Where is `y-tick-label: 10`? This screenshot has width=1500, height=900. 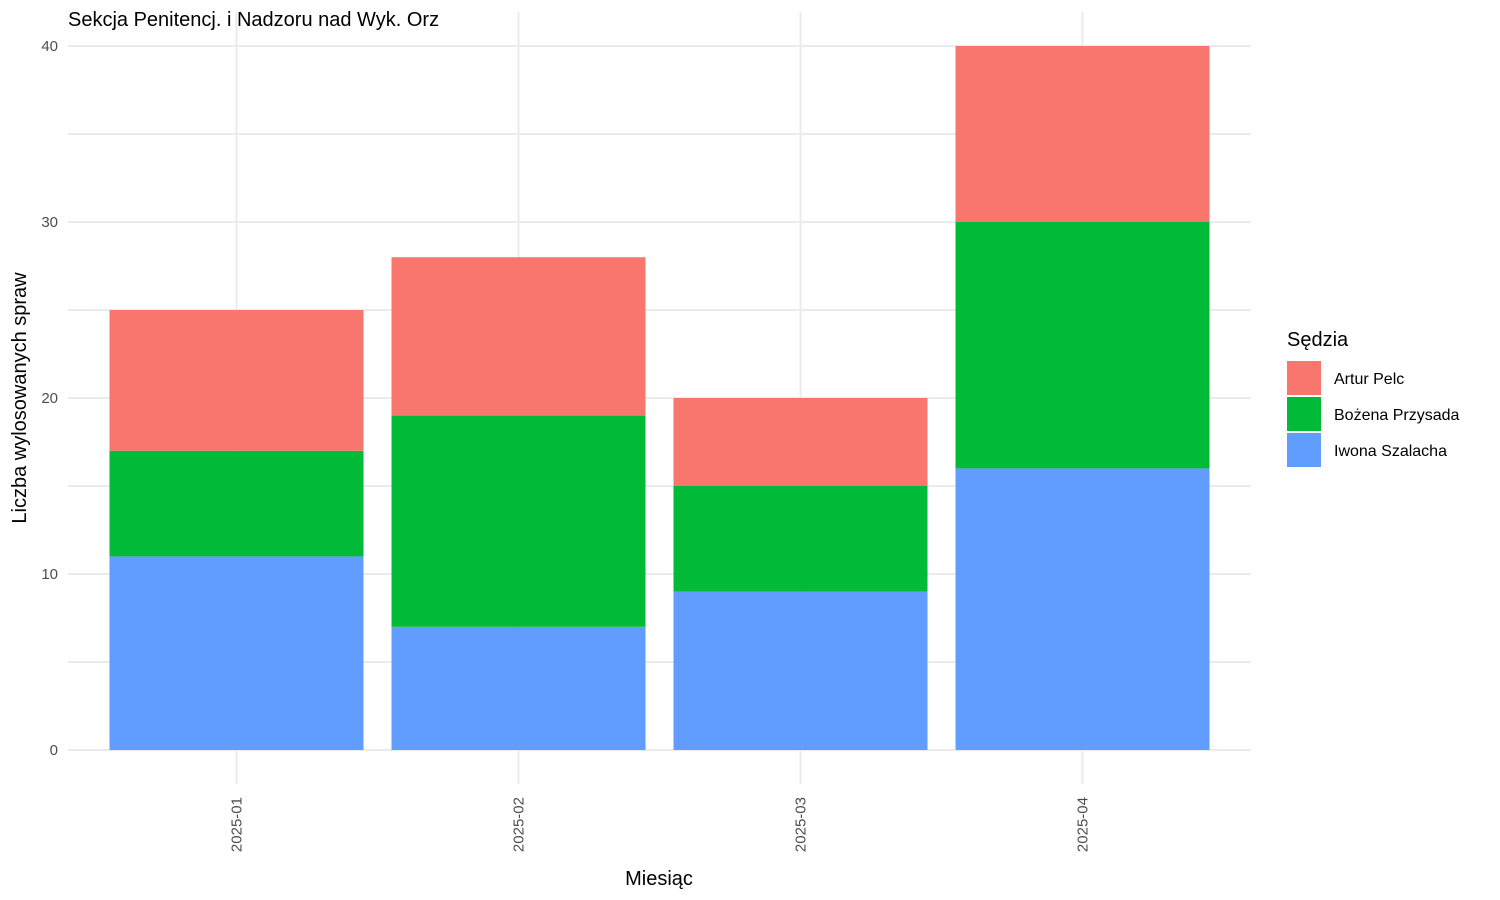
y-tick-label: 10 is located at coordinates (49, 574).